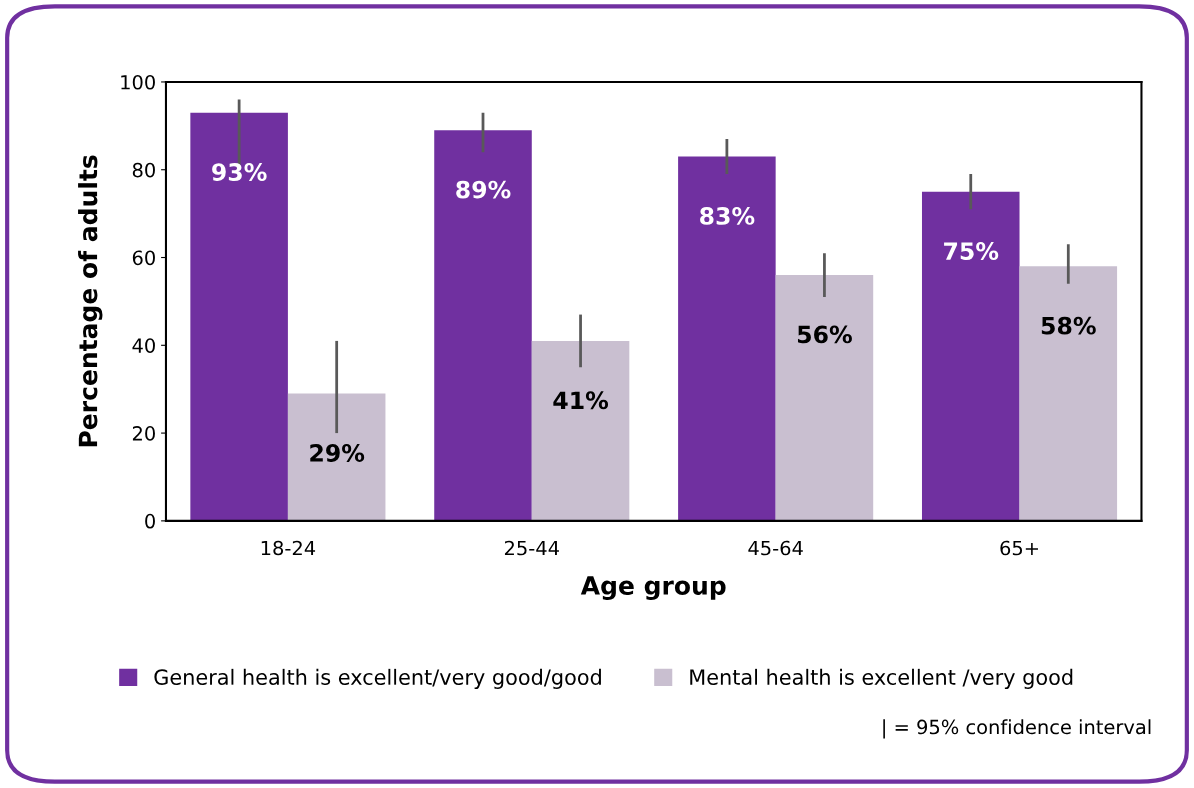  What do you see at coordinates (531, 548) in the screenshot?
I see `x-tick-label: 25-44` at bounding box center [531, 548].